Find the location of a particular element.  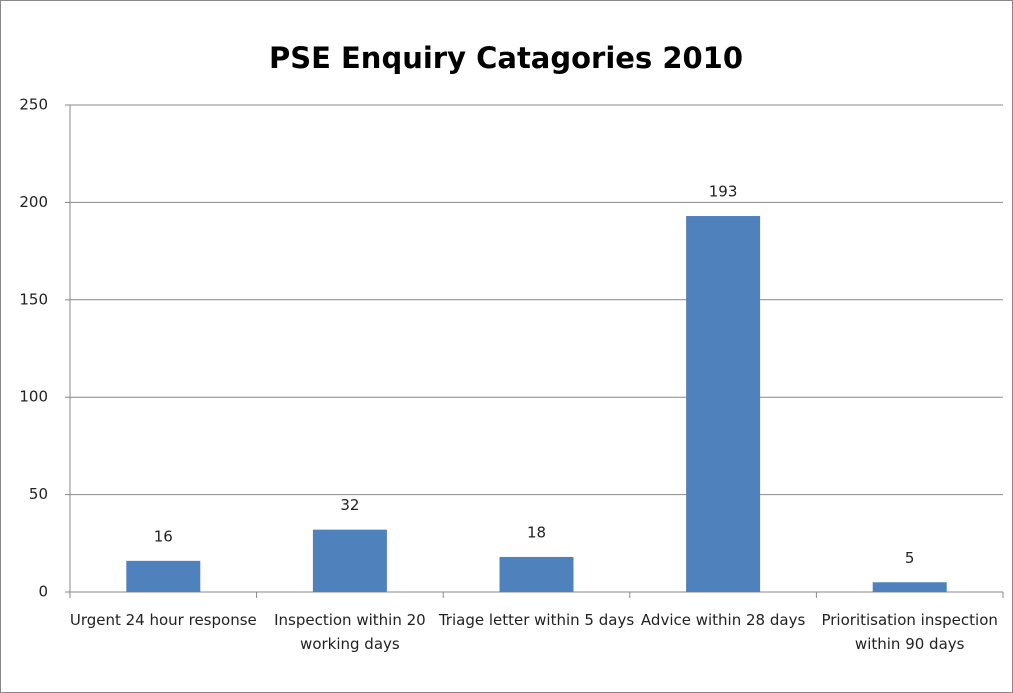

y-tick-label: 150 is located at coordinates (33, 299).